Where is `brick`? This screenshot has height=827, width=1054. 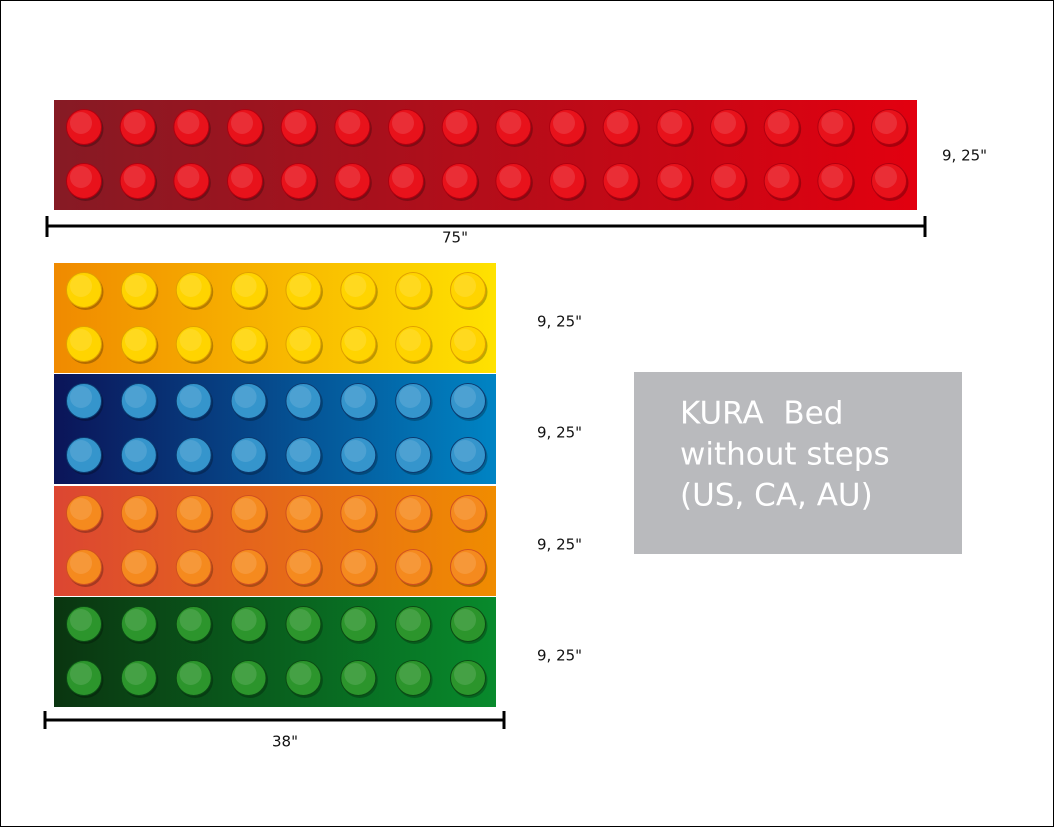 brick is located at coordinates (275, 541).